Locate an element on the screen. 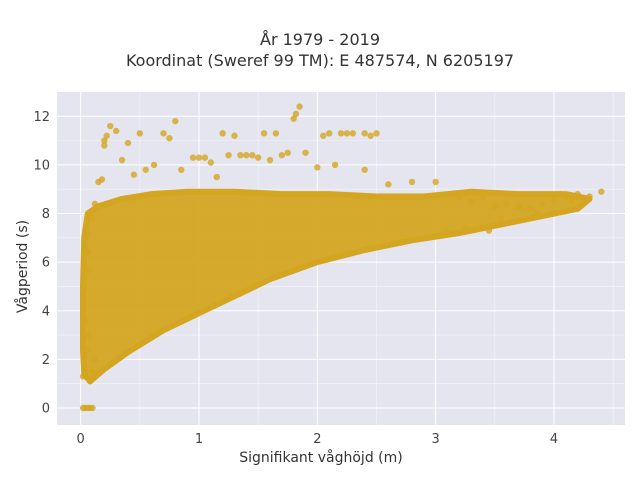  x-axis: 0 1 2 3 4 is located at coordinates (318, 439).